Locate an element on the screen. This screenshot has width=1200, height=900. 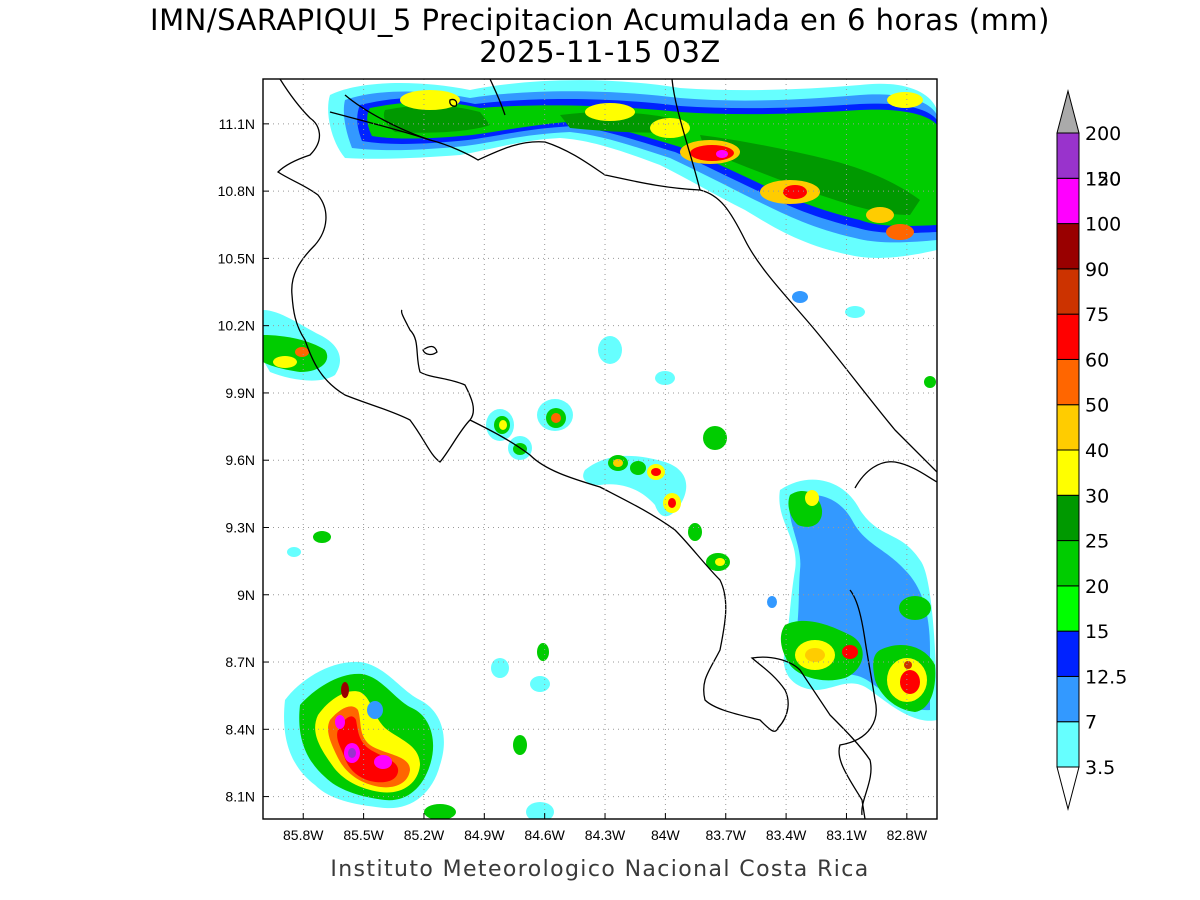
colorbar-arrow-top is located at coordinates (1068, 111).